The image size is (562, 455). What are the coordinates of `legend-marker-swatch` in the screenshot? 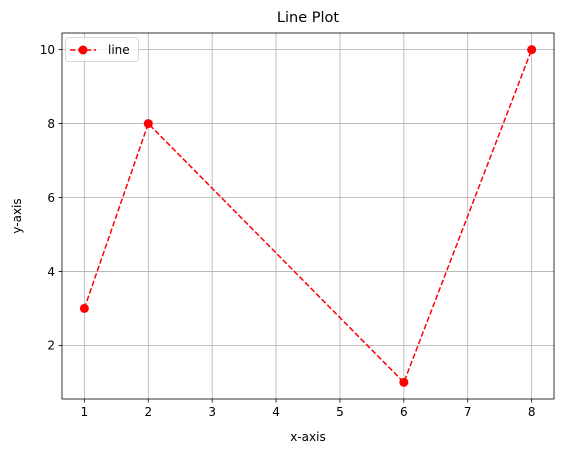 It's located at (83, 50).